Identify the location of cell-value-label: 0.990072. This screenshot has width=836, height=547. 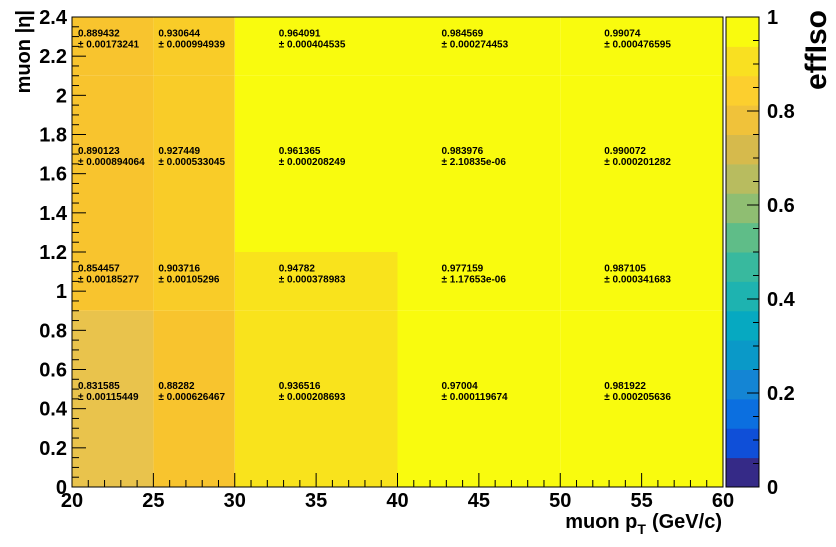
(625, 151).